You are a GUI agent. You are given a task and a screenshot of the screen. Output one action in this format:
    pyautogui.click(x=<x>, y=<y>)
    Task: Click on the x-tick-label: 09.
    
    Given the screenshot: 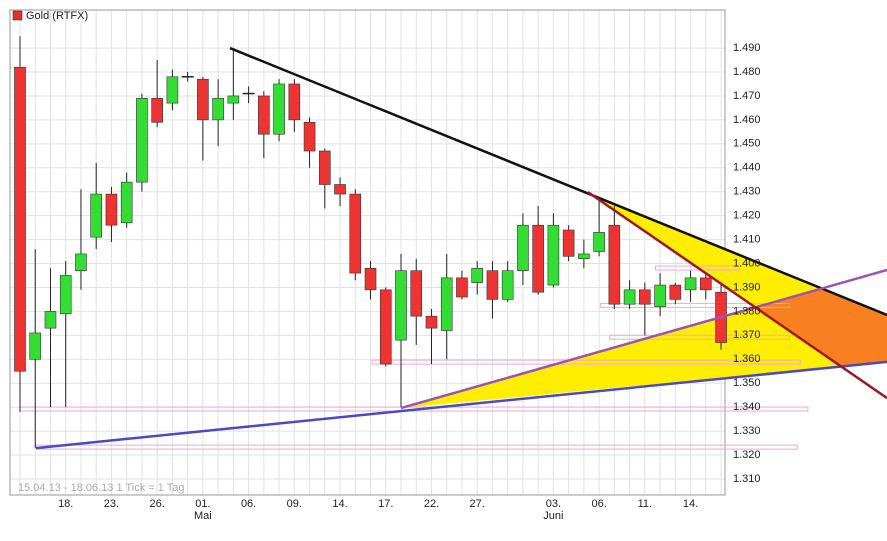 What is the action you would take?
    pyautogui.click(x=294, y=504)
    